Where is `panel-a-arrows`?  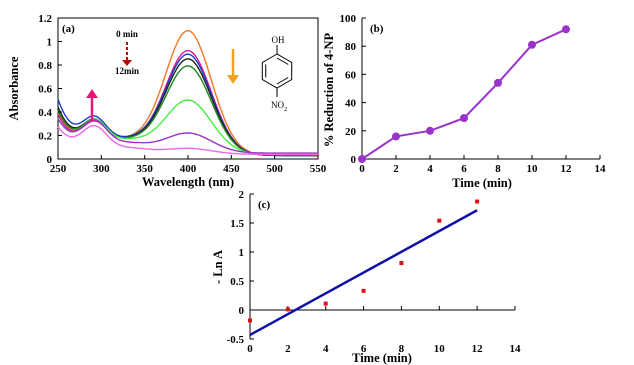
panel-a-arrows is located at coordinates (162, 81).